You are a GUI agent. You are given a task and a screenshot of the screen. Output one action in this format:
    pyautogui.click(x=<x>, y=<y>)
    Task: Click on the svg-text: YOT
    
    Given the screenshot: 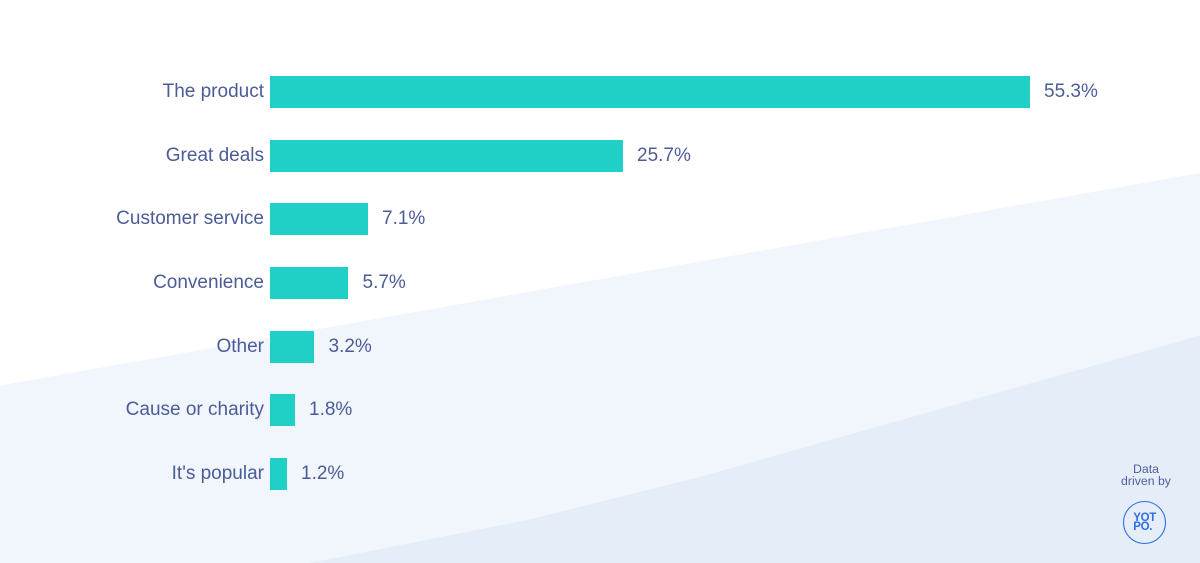 What is the action you would take?
    pyautogui.click(x=1144, y=518)
    